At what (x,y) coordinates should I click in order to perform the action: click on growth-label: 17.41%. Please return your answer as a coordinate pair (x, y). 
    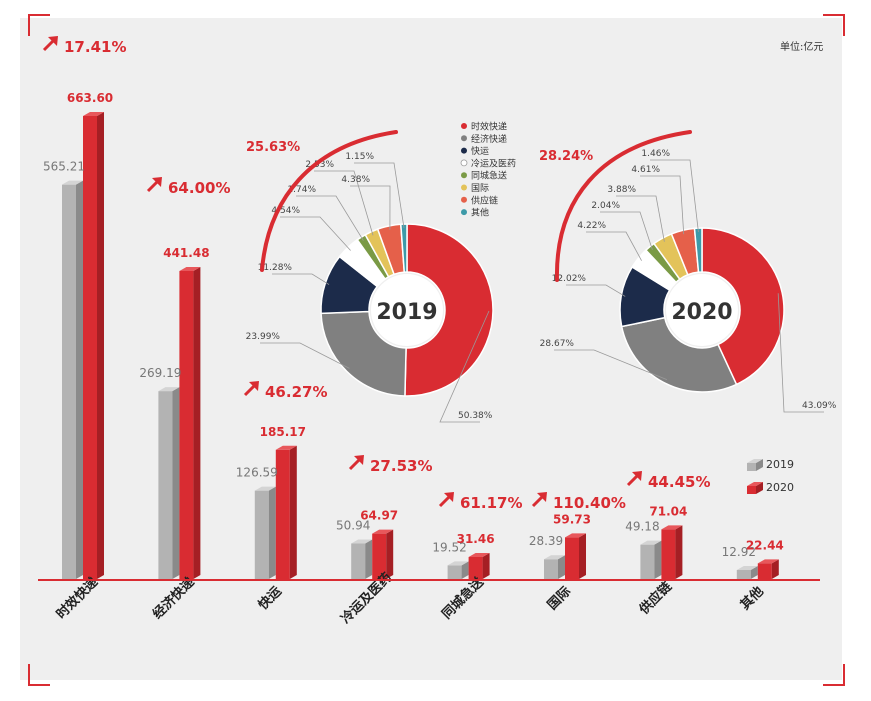
    Looking at the image, I should click on (95, 47).